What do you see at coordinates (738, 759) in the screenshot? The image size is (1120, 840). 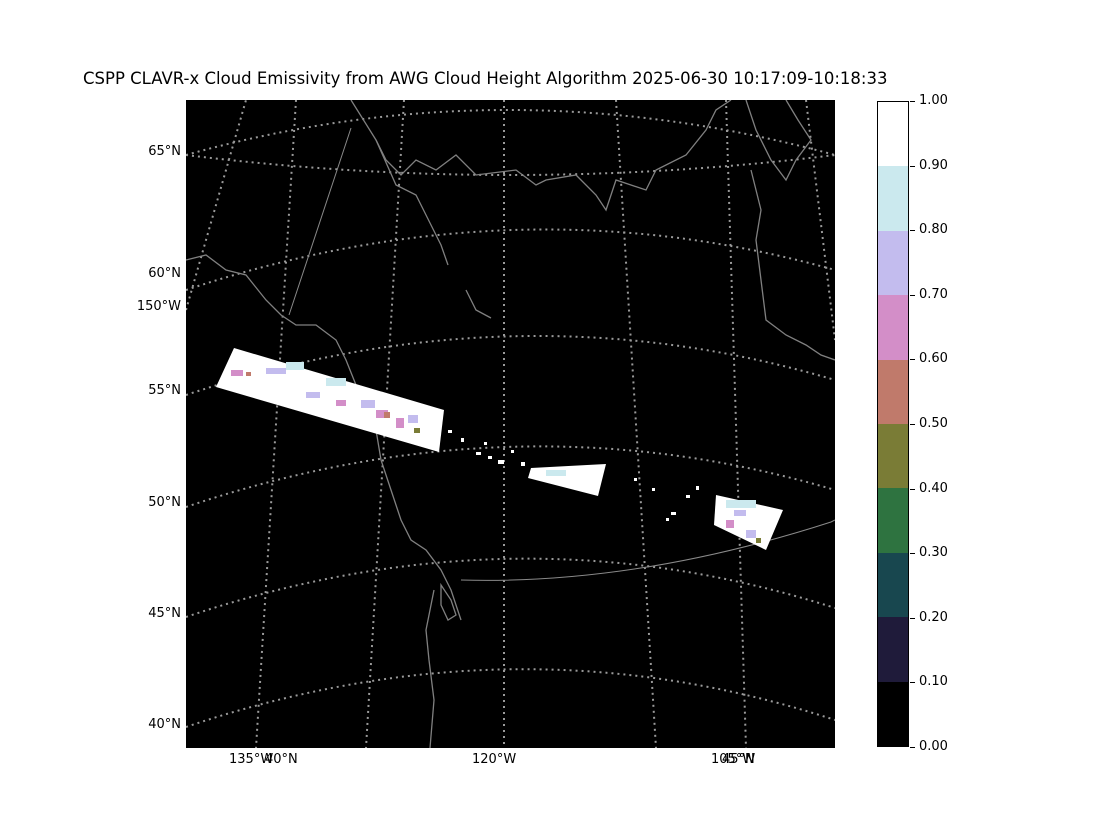 I see `lat-label-45n-bottom: 45°N` at bounding box center [738, 759].